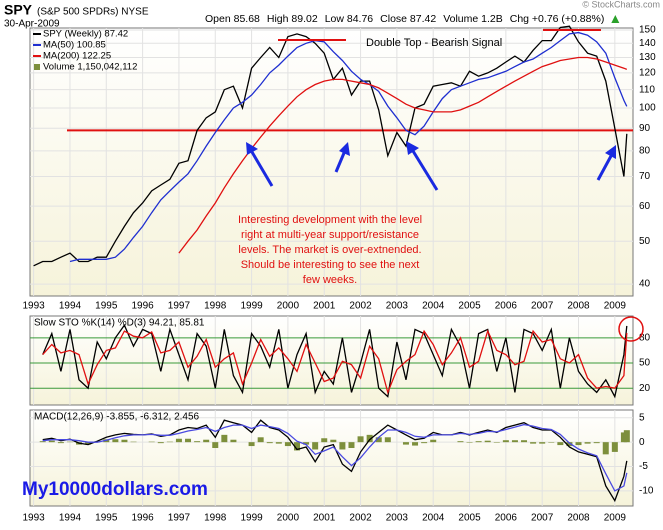 Image resolution: width=663 pixels, height=530 pixels. I want to click on y-tick-label: -10, so click(646, 491).